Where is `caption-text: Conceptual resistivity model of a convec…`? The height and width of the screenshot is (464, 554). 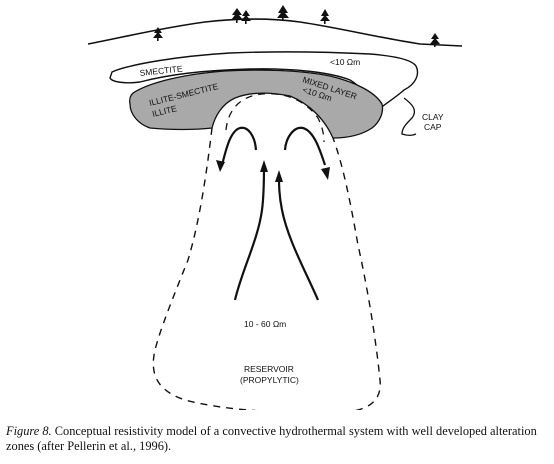 caption-text: Conceptual resistivity model of a convec… is located at coordinates (271, 438).